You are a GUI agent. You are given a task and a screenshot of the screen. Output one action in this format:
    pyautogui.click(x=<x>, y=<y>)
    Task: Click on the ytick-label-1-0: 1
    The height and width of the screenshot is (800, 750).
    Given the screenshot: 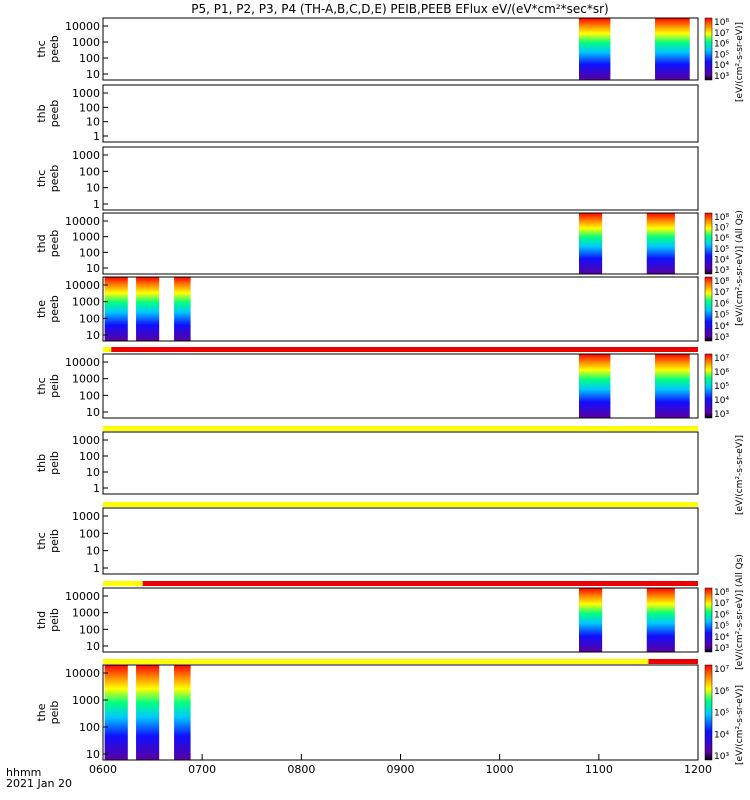 What is the action you would take?
    pyautogui.click(x=96, y=136)
    